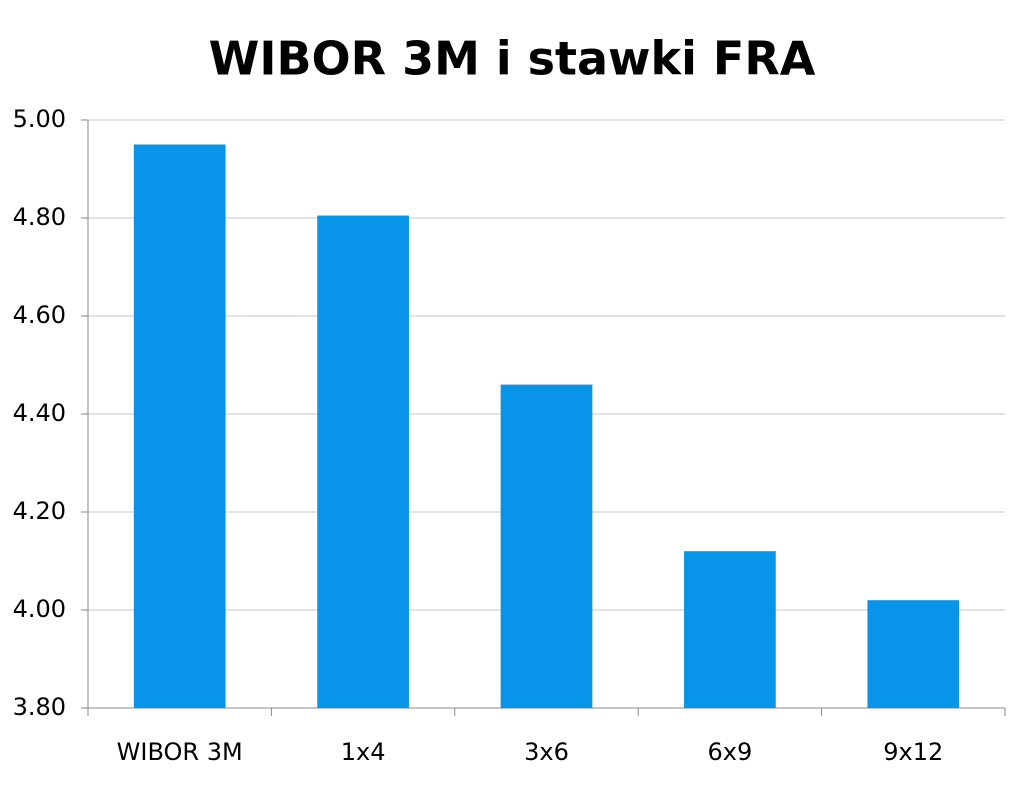 This screenshot has width=1024, height=791. I want to click on y-tick-label: 5.00, so click(39, 119).